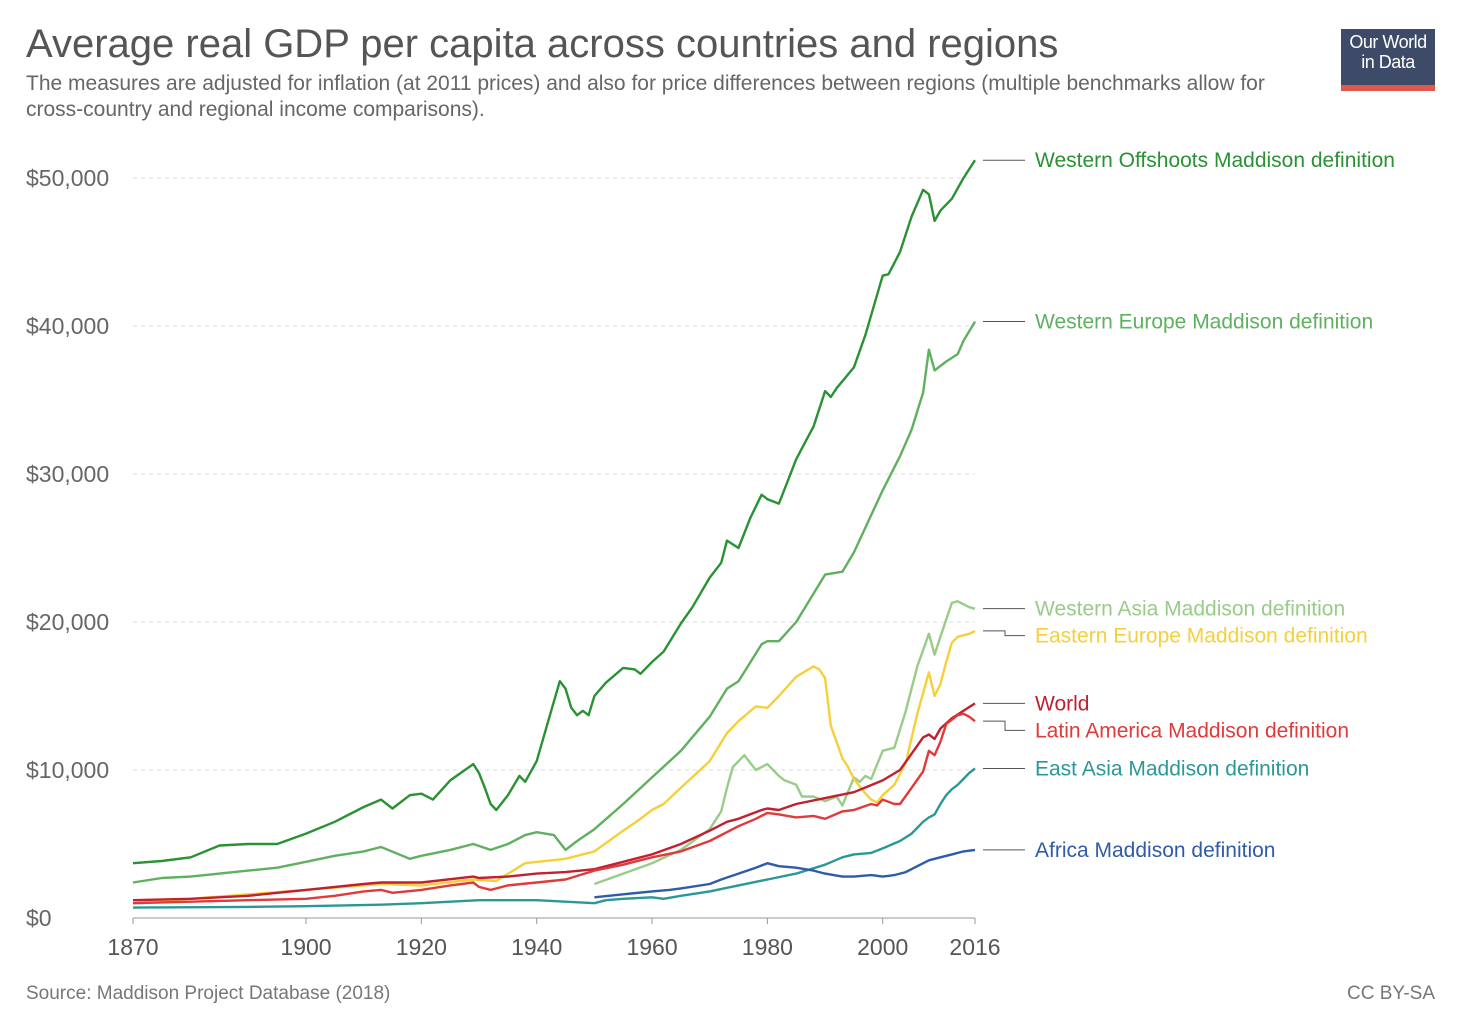 The height and width of the screenshot is (1031, 1461). Describe the element at coordinates (1391, 993) in the screenshot. I see `license-link: CC BY-SA` at that location.